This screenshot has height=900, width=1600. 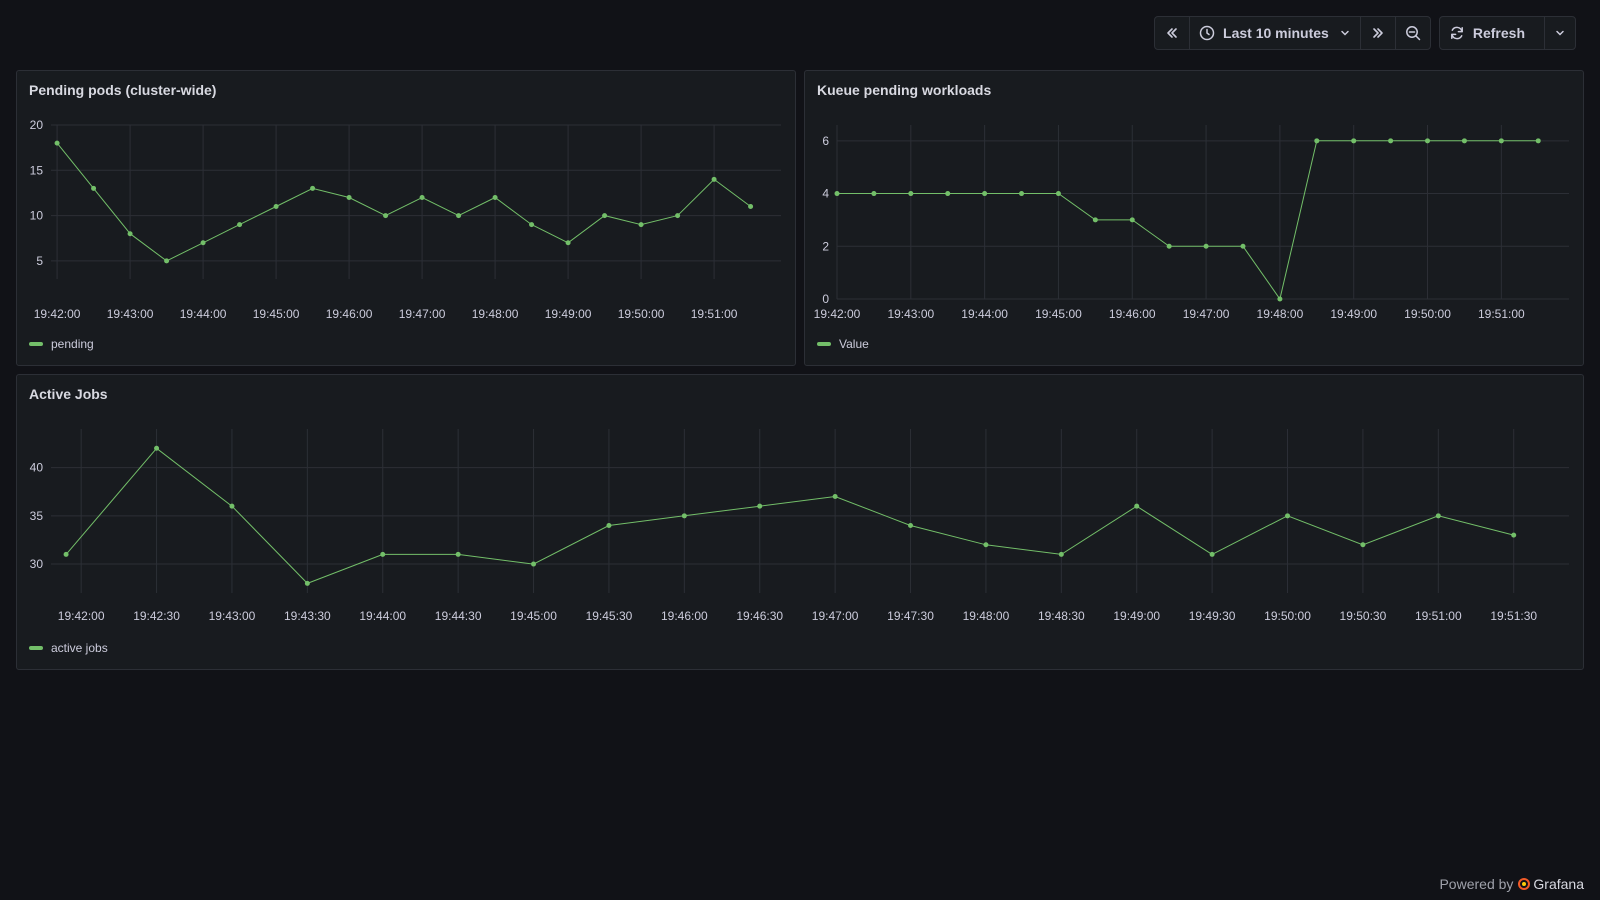 What do you see at coordinates (72, 344) in the screenshot?
I see `legend-label: pending` at bounding box center [72, 344].